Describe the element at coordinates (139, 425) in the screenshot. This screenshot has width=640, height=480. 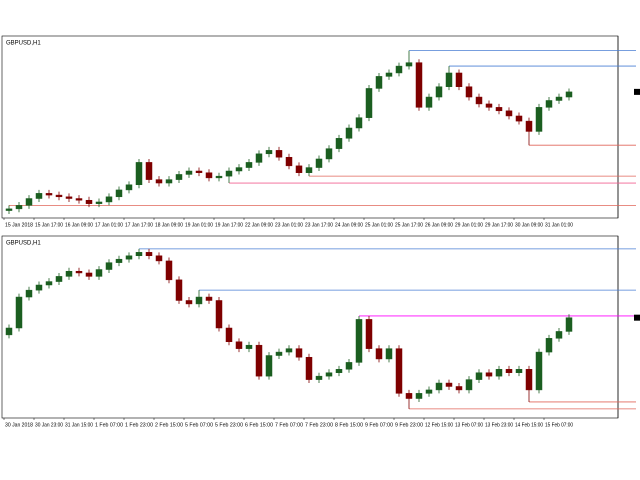
I see `x-tick-label: 1 Feb 23:00` at that location.